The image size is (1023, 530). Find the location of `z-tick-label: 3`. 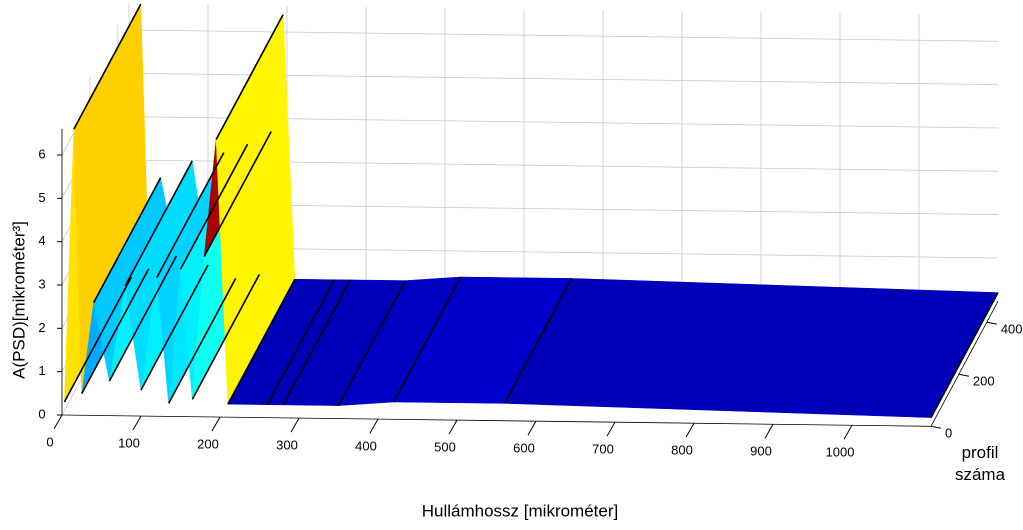

z-tick-label: 3 is located at coordinates (41, 283).